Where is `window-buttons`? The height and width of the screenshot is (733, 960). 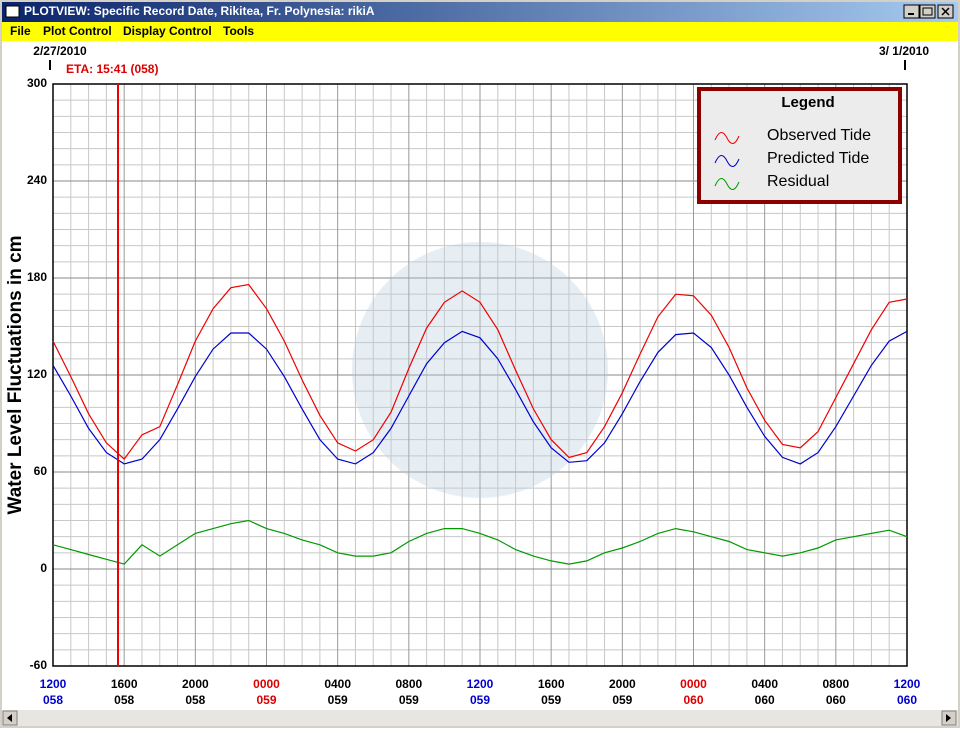
window-buttons is located at coordinates (928, 11).